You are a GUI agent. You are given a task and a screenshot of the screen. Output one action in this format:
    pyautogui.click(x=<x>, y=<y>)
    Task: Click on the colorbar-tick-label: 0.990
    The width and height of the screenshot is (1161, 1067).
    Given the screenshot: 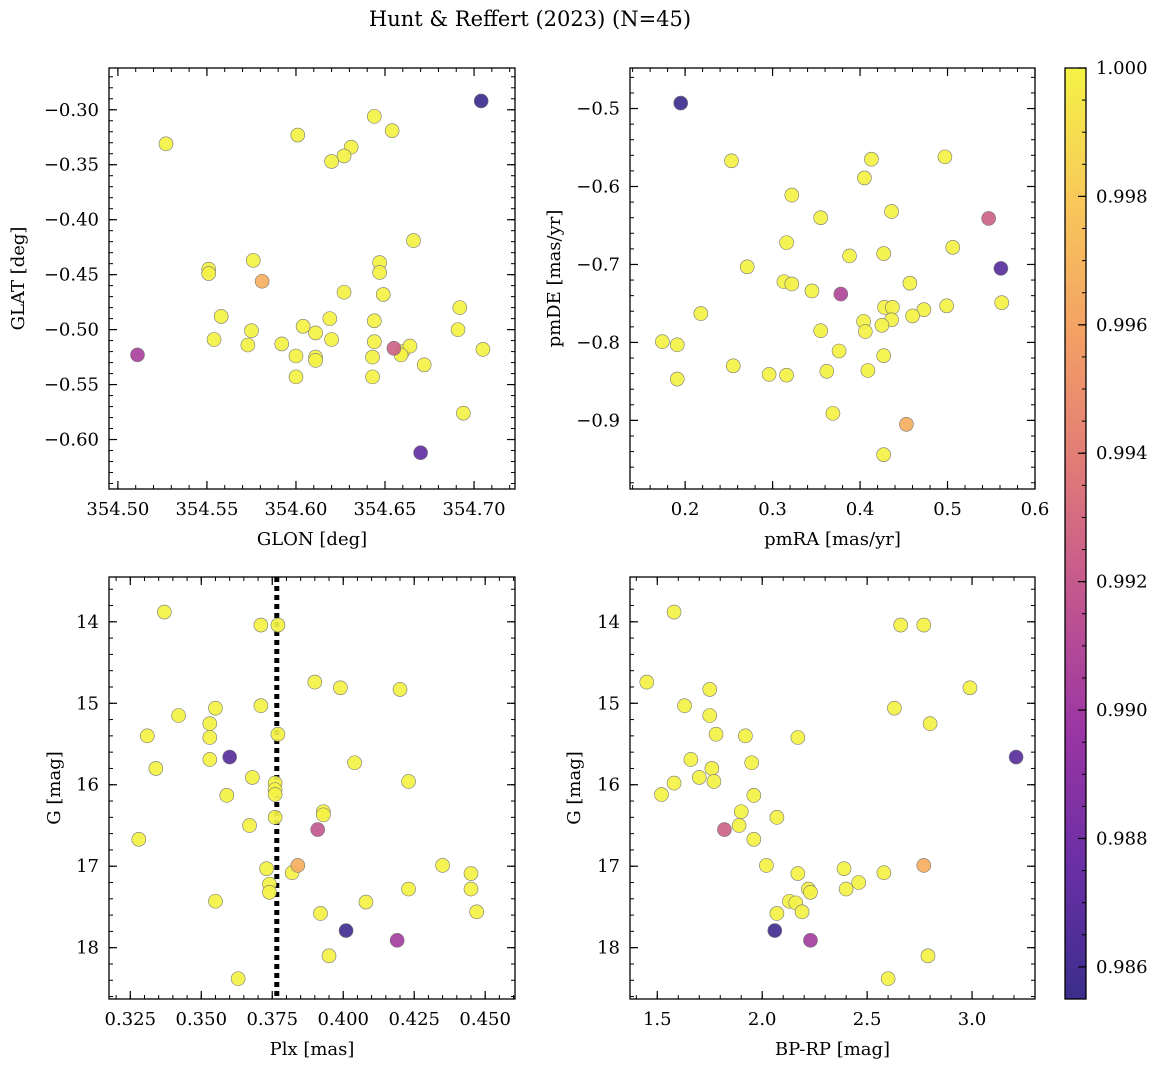 What is the action you would take?
    pyautogui.click(x=1122, y=710)
    